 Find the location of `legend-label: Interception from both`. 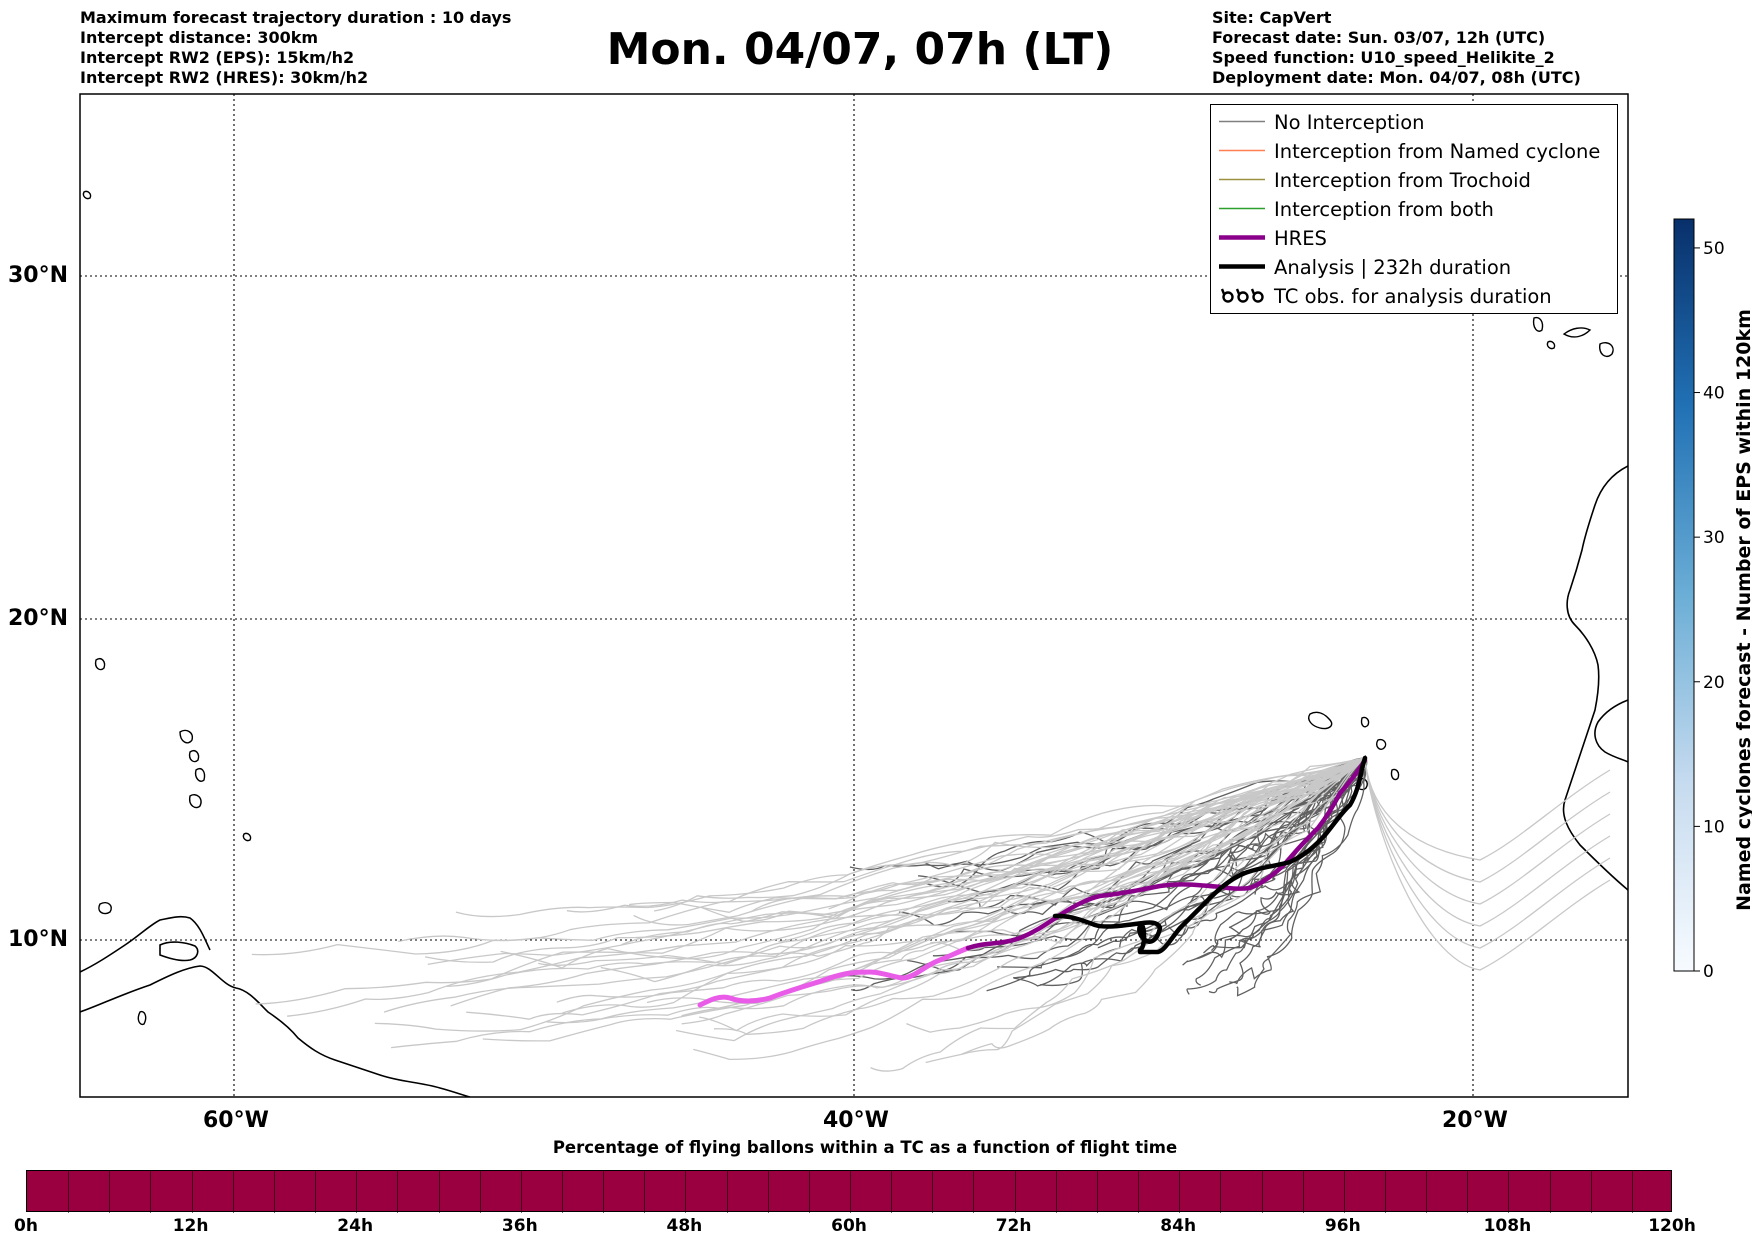

legend-label: Interception from both is located at coordinates (1384, 209).